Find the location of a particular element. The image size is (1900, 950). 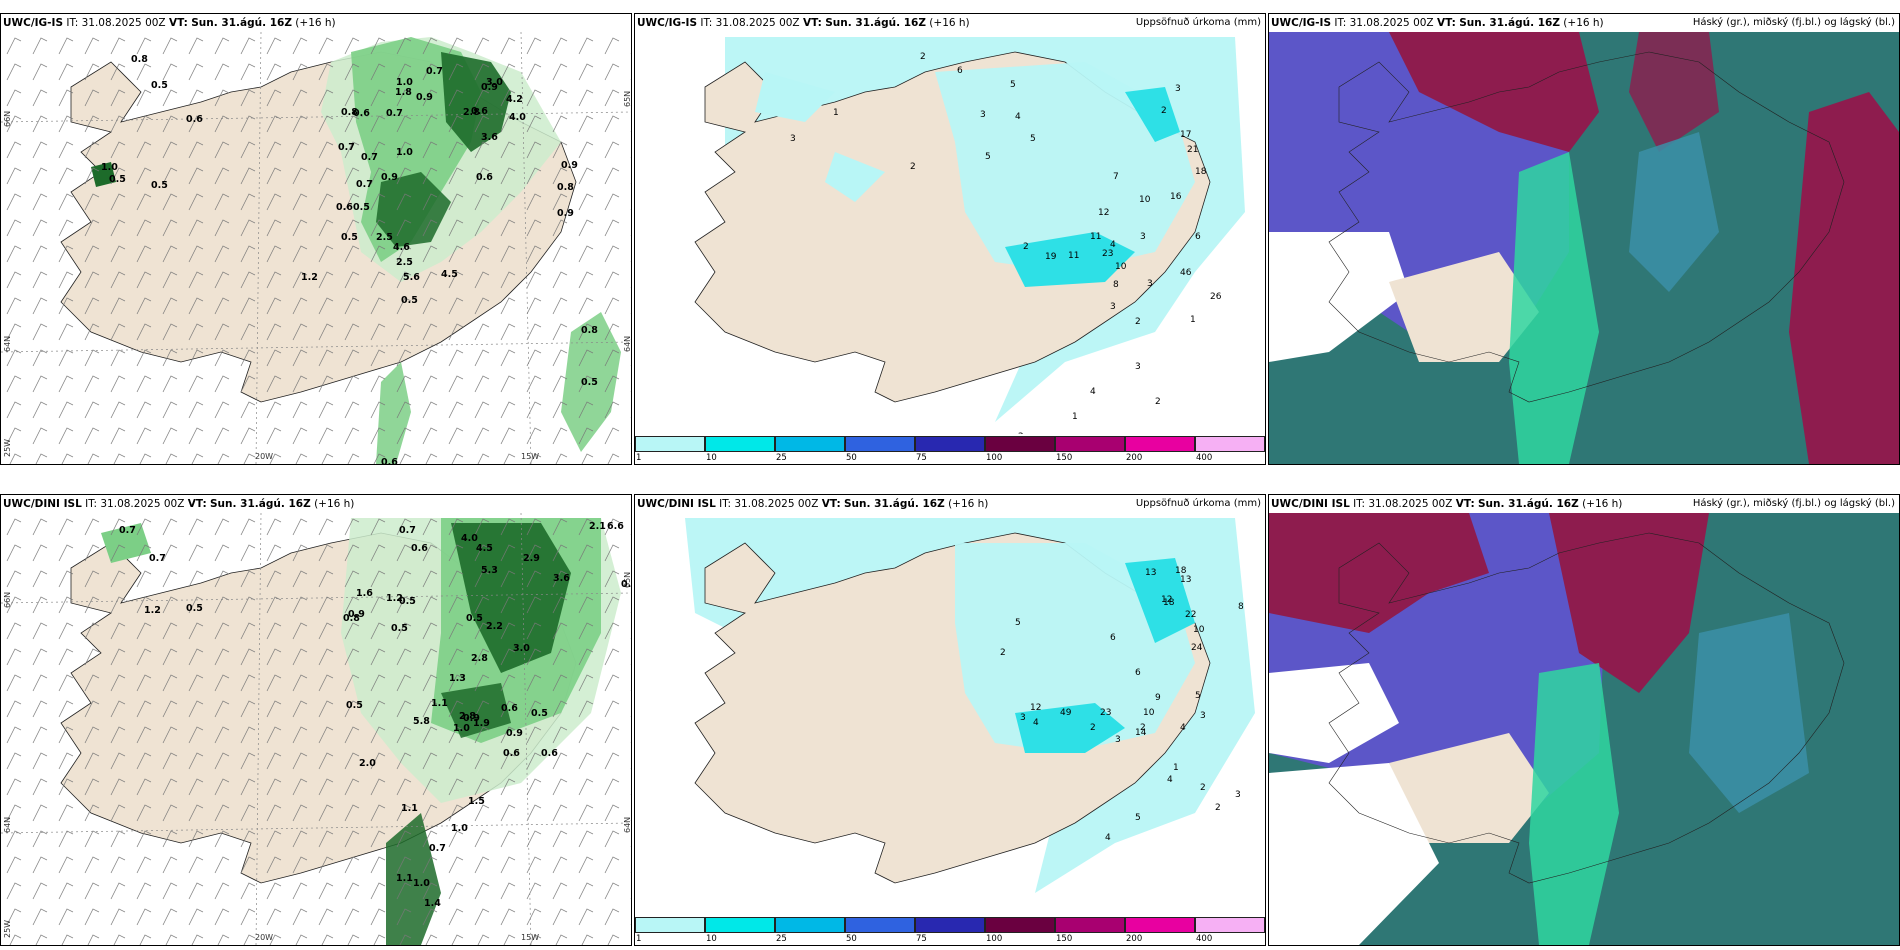

value-label: 12 is located at coordinates (1104, 213).